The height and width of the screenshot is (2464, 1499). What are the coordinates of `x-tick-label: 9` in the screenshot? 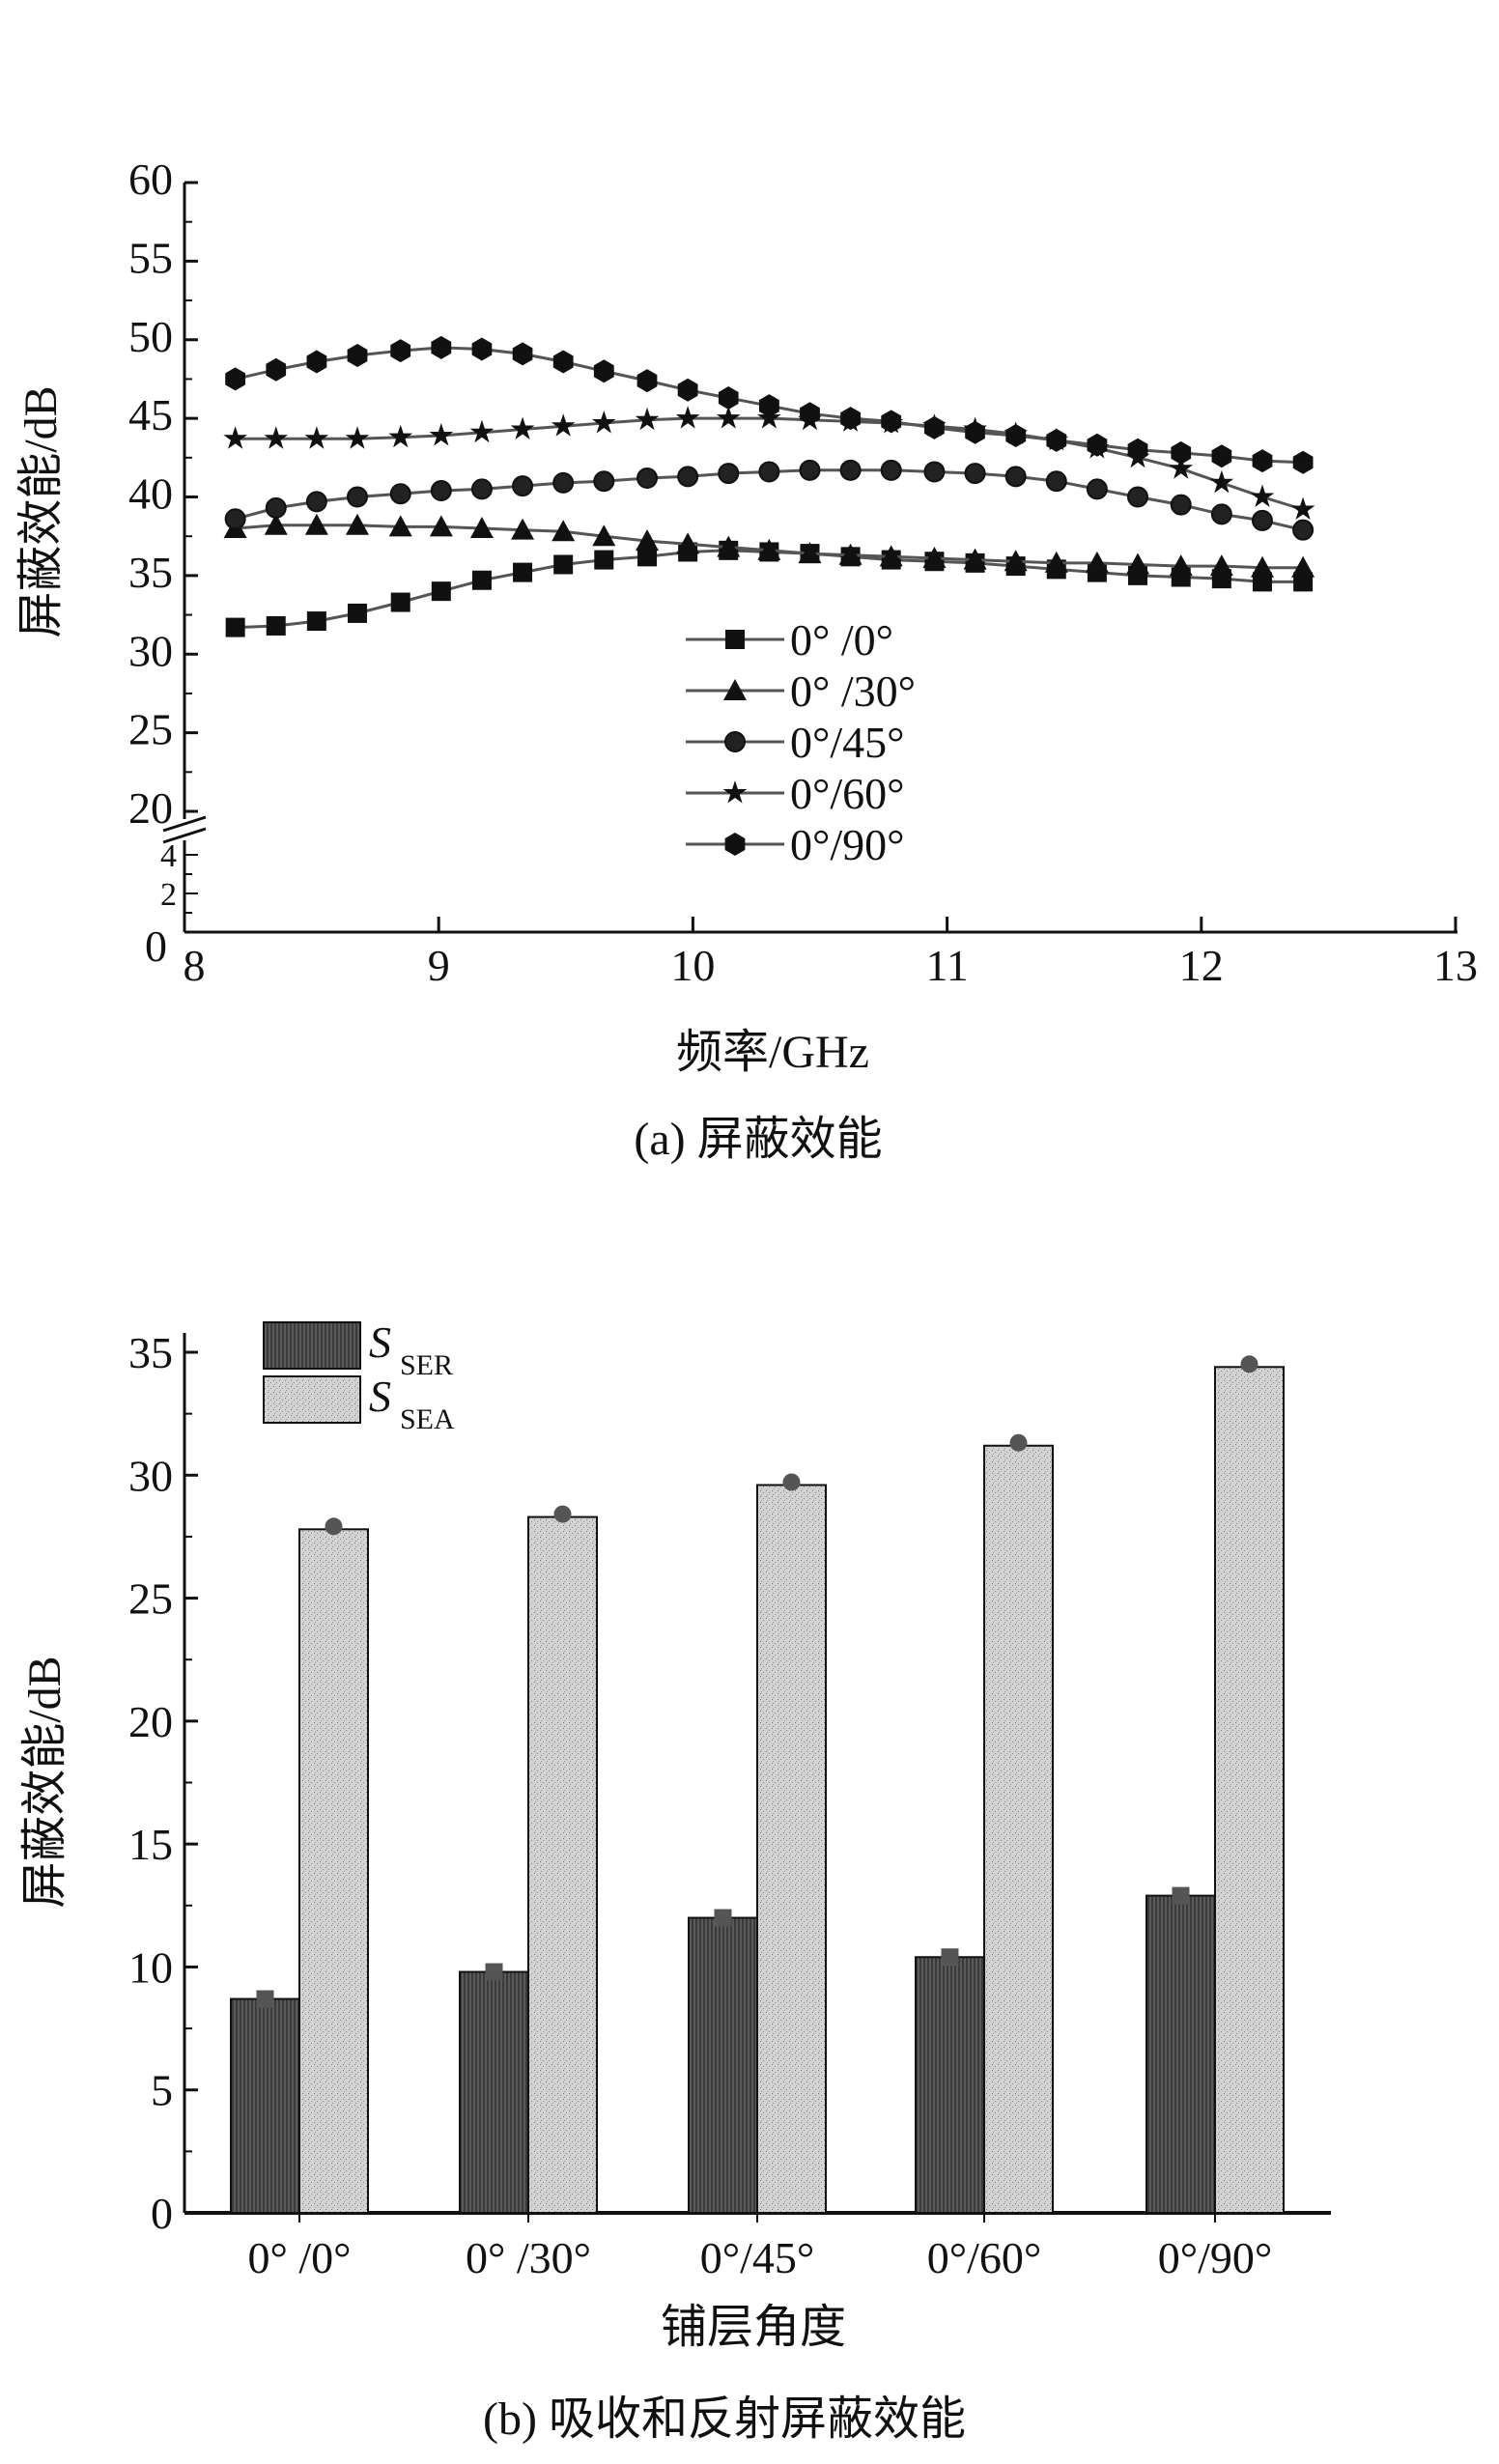 It's located at (439, 965).